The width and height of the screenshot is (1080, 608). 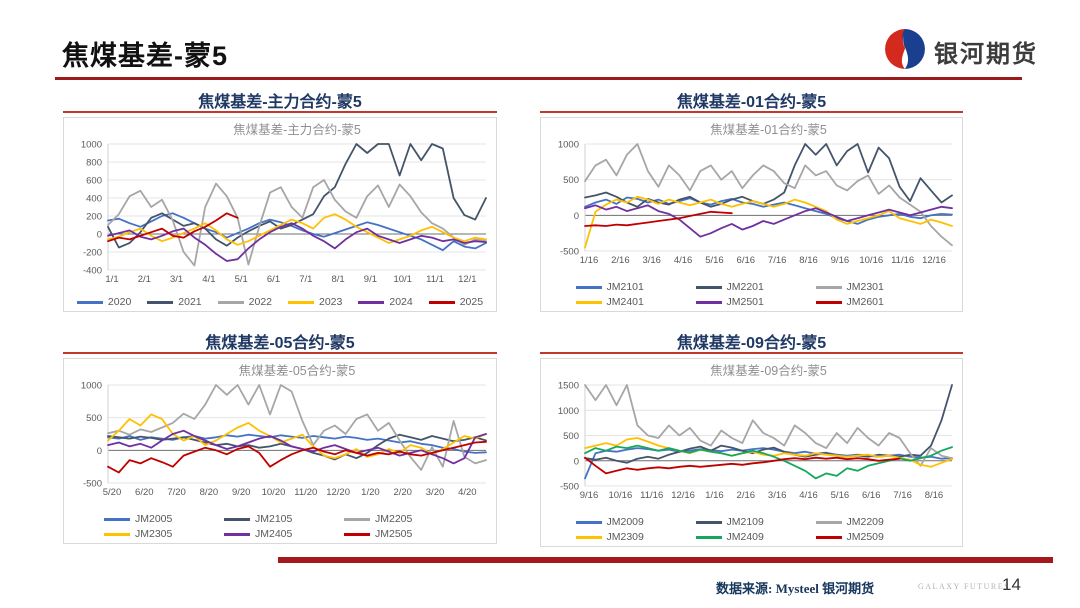 I want to click on x-axis-label: 9/16, so click(x=840, y=260).